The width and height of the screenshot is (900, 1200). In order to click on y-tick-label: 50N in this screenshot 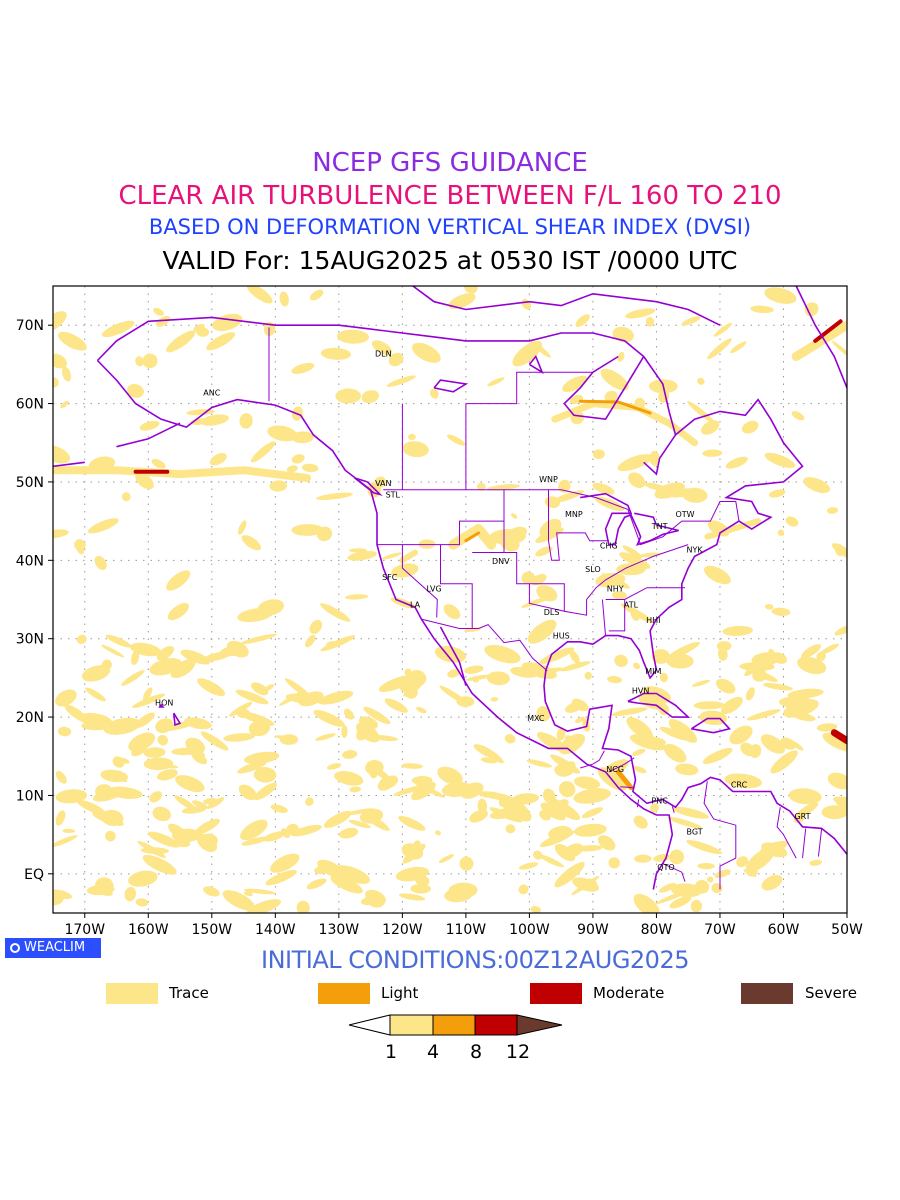, I will do `click(30, 483)`.